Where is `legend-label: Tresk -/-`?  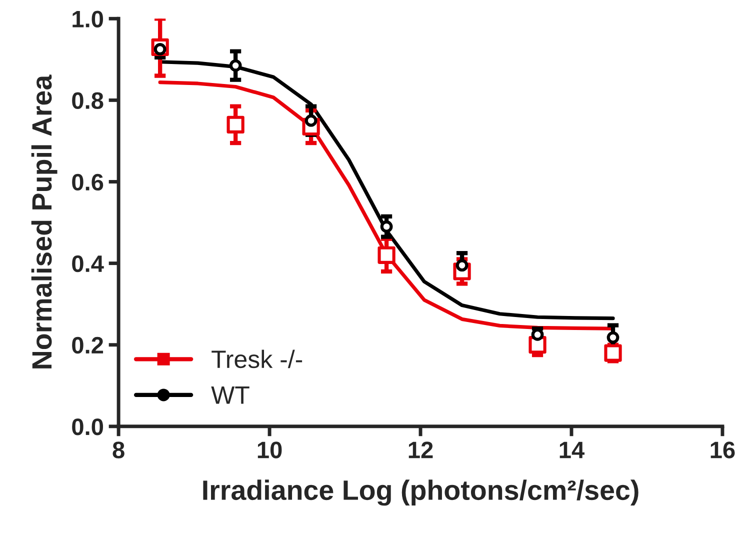
legend-label: Tresk -/- is located at coordinates (257, 359).